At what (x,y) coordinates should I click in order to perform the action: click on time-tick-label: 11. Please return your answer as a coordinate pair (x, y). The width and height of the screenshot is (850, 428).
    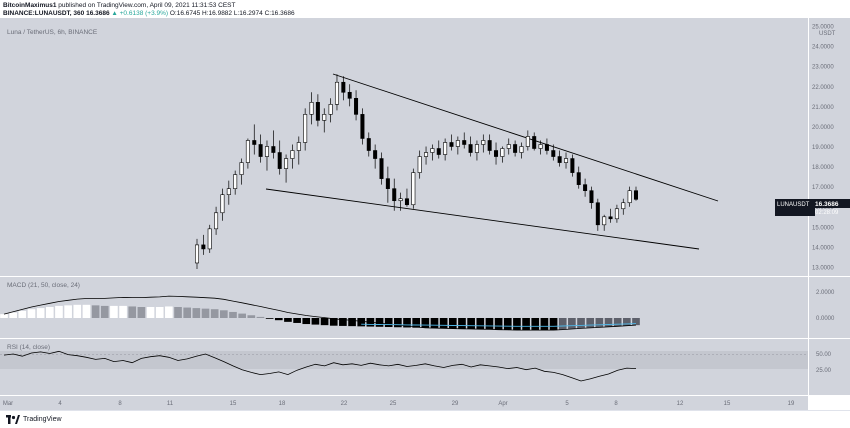
    Looking at the image, I should click on (170, 404).